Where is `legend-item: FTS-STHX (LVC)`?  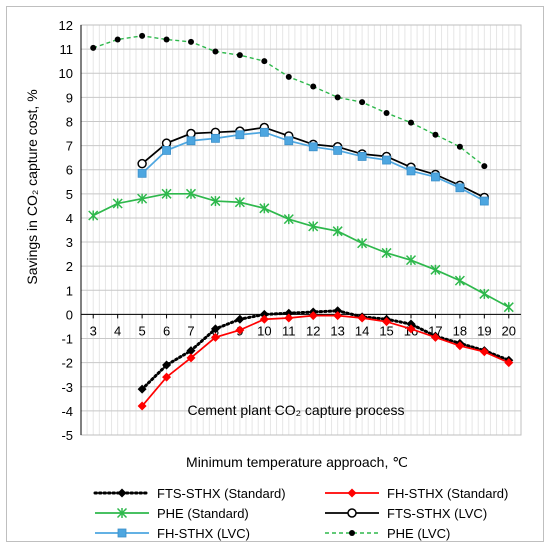
legend-item: FTS-STHX (LVC) is located at coordinates (406, 513).